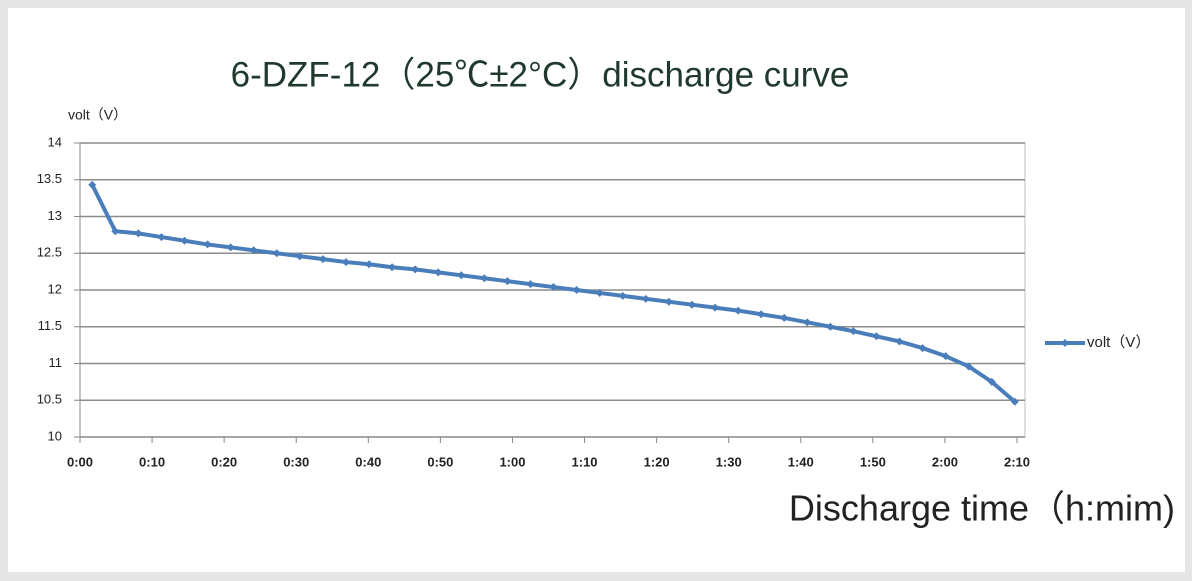  Describe the element at coordinates (55, 141) in the screenshot. I see `y-tick-label: 14` at that location.